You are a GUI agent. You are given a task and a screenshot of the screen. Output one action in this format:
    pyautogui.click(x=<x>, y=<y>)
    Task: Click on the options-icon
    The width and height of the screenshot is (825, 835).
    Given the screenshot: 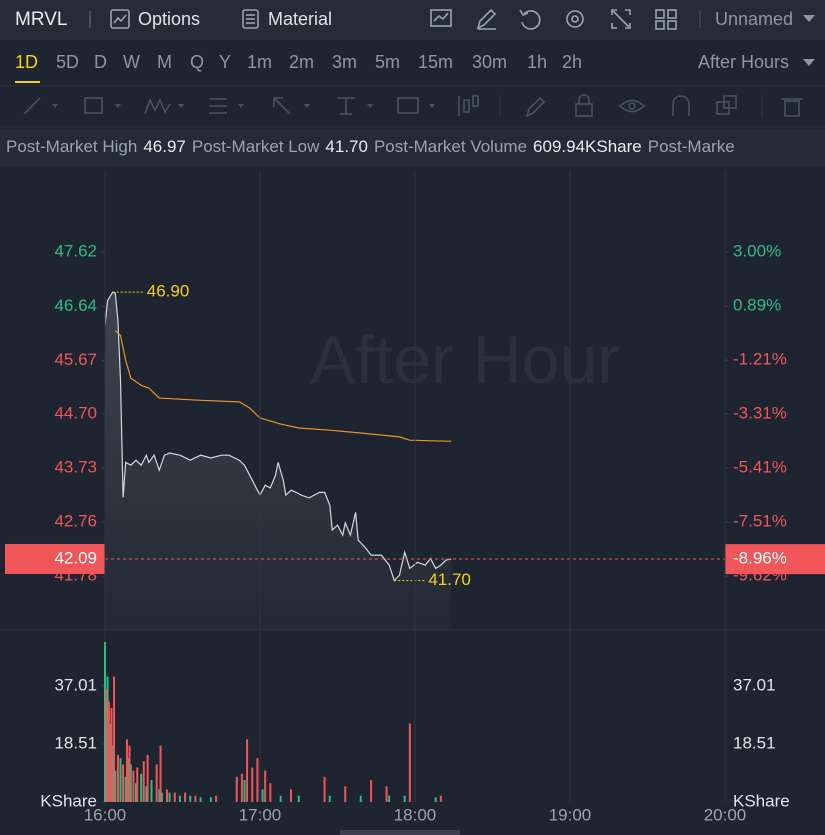 What is the action you would take?
    pyautogui.click(x=120, y=19)
    